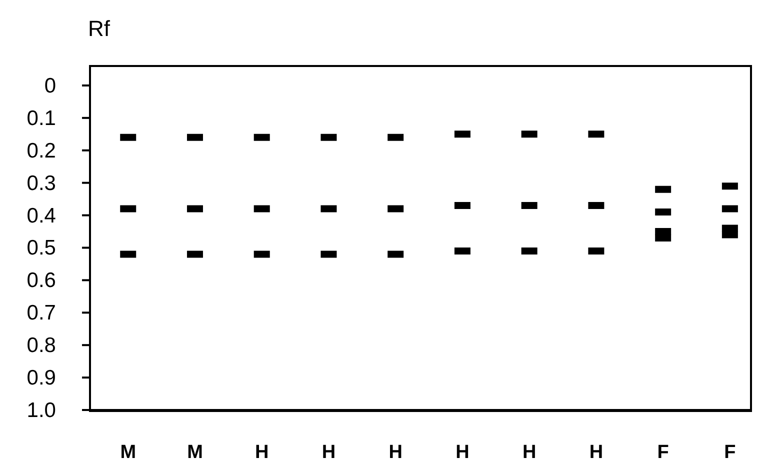 Image resolution: width=760 pixels, height=472 pixels. Describe the element at coordinates (41, 118) in the screenshot. I see `y-tick-label: 0.1` at that location.